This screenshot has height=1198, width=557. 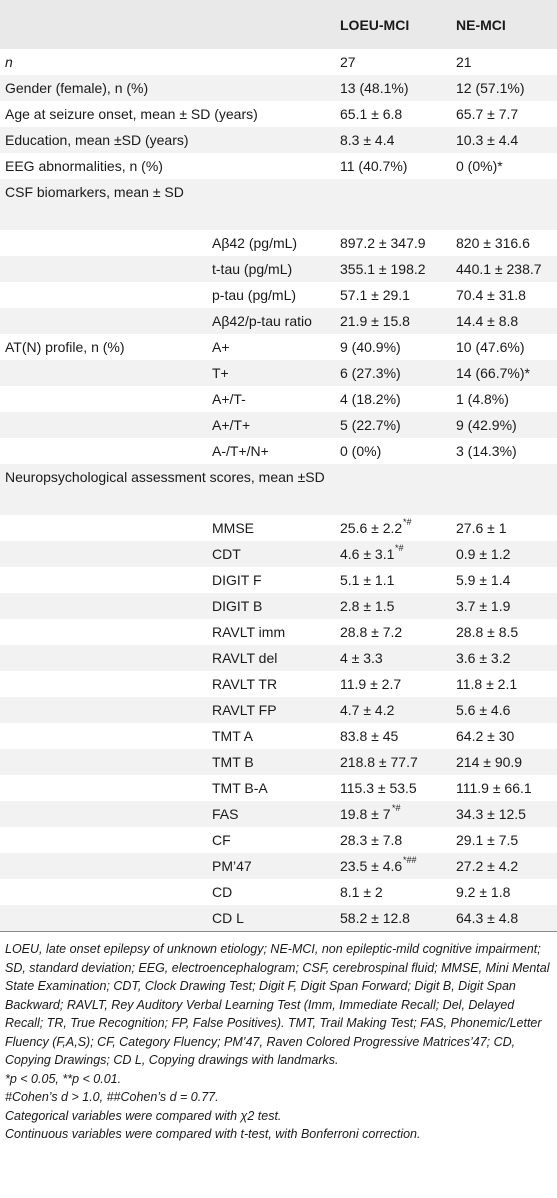 What do you see at coordinates (487, 114) in the screenshot?
I see `cell-ne-mci: 65.7 ± 7.7` at bounding box center [487, 114].